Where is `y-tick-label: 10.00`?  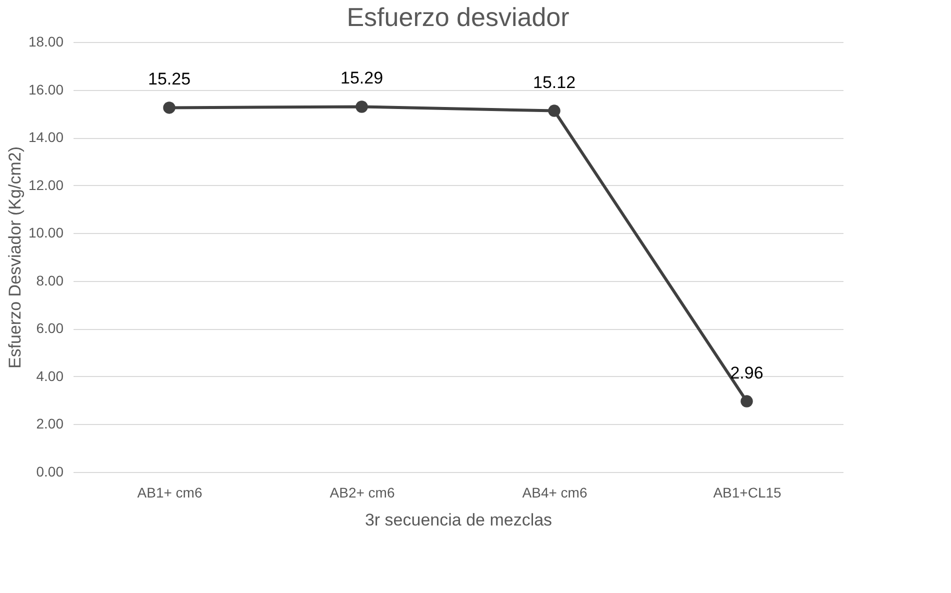 y-tick-label: 10.00 is located at coordinates (46, 232).